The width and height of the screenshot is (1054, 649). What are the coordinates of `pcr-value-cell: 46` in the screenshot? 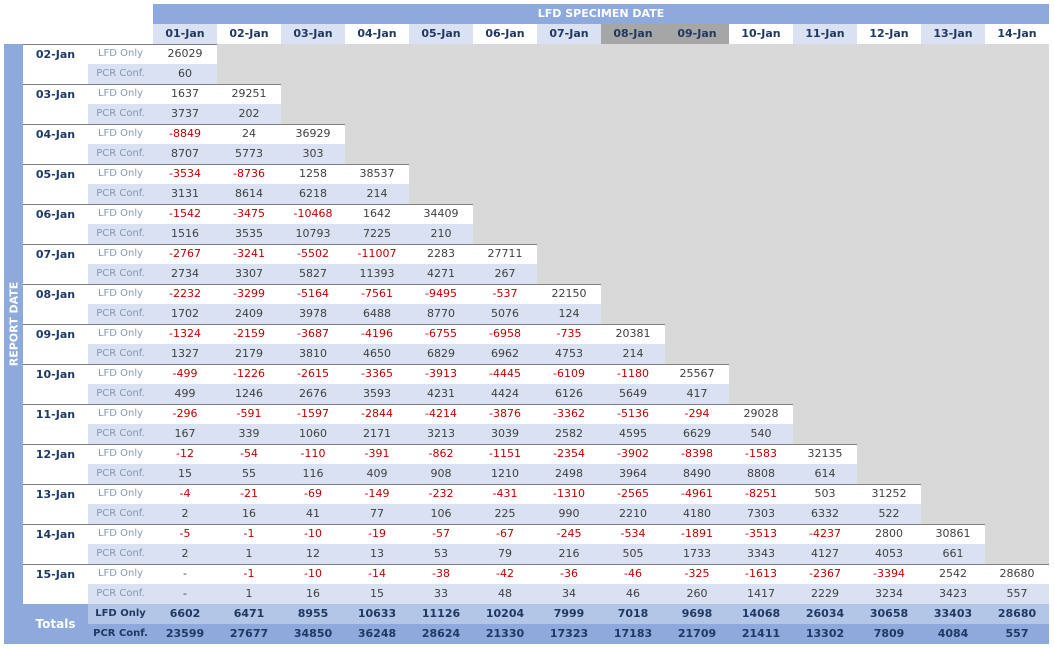 It's located at (633, 594).